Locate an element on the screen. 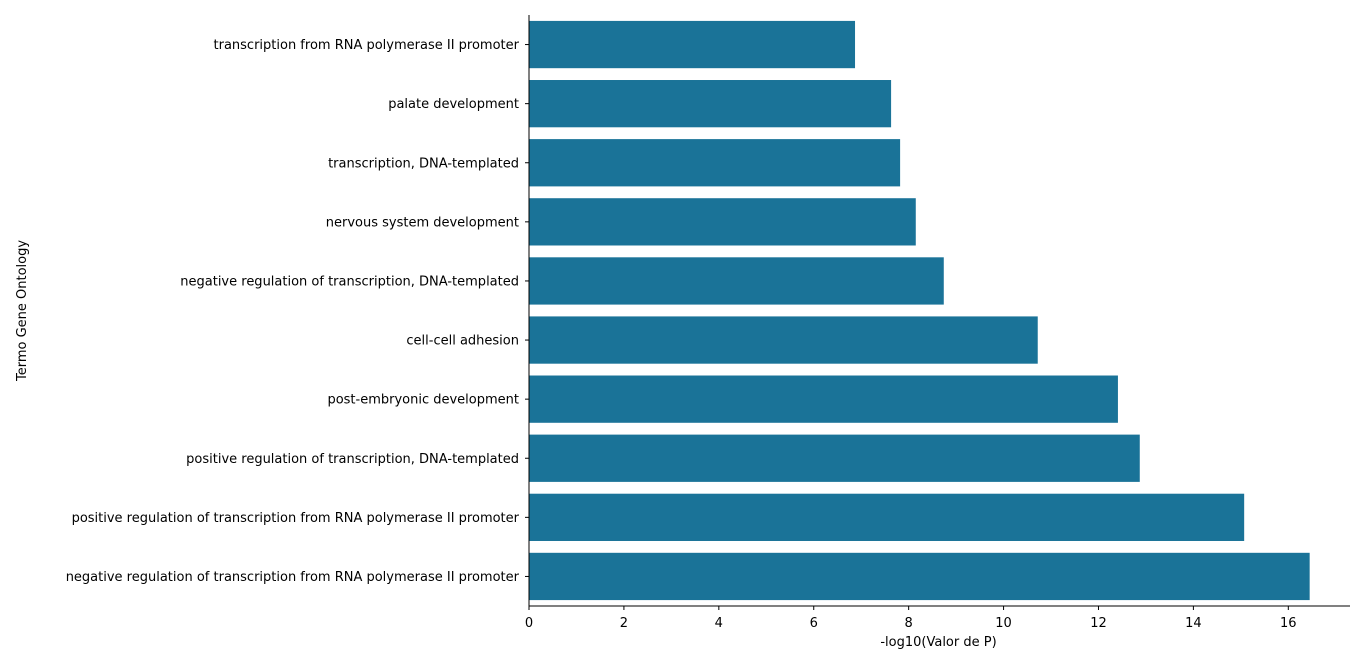 Image resolution: width=1366 pixels, height=665 pixels. x-tick-label: 6 is located at coordinates (814, 623).